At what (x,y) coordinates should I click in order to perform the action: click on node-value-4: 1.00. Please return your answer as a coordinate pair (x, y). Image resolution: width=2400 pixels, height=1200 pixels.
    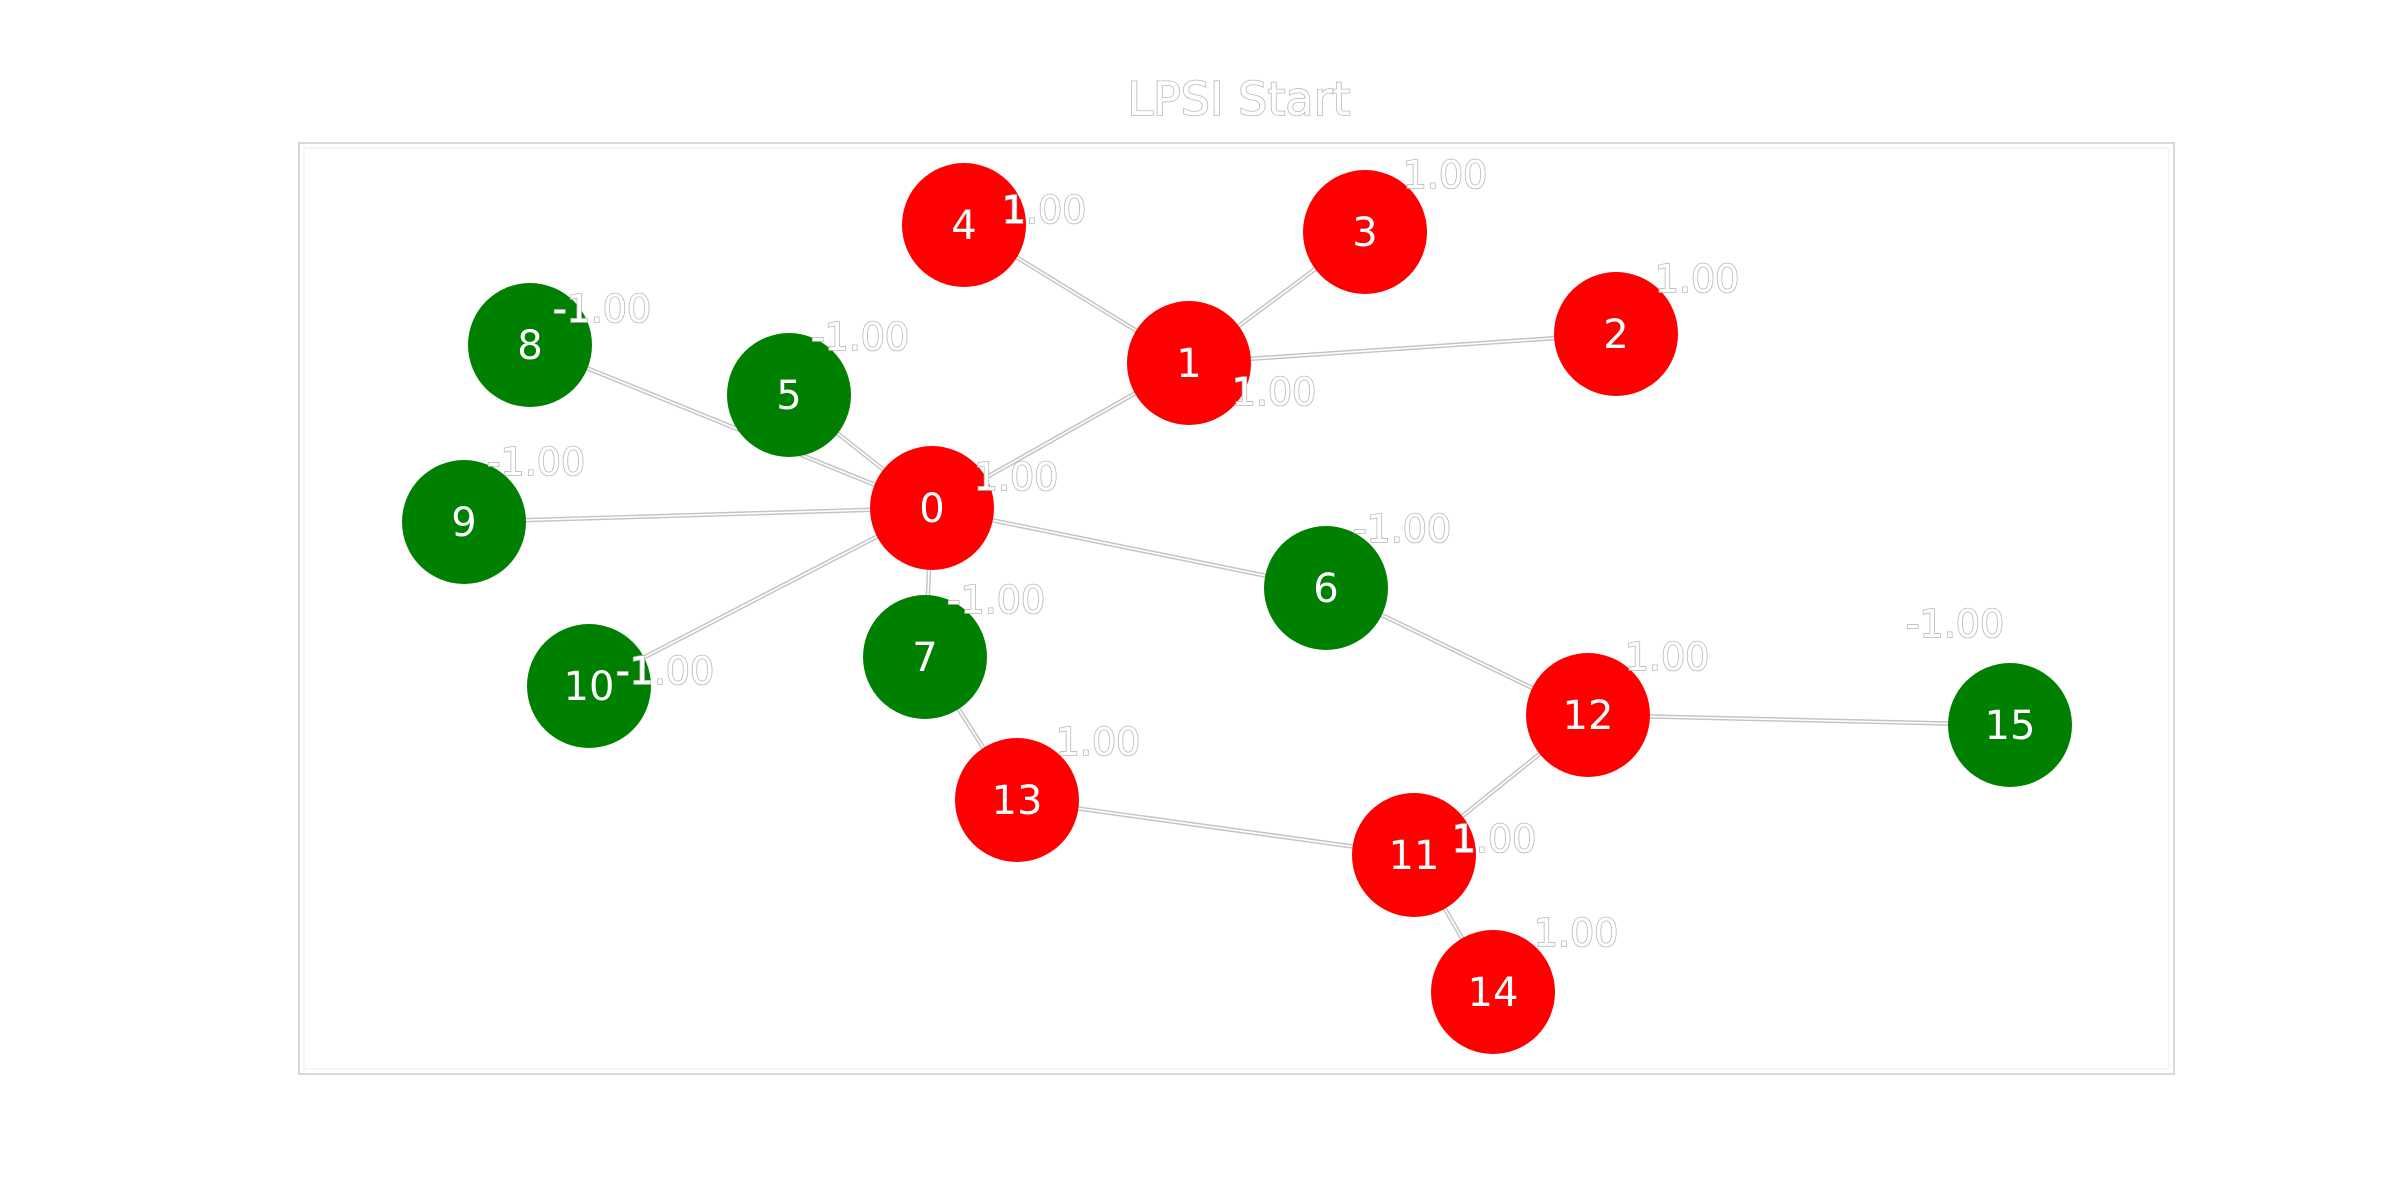
    Looking at the image, I should click on (1044, 210).